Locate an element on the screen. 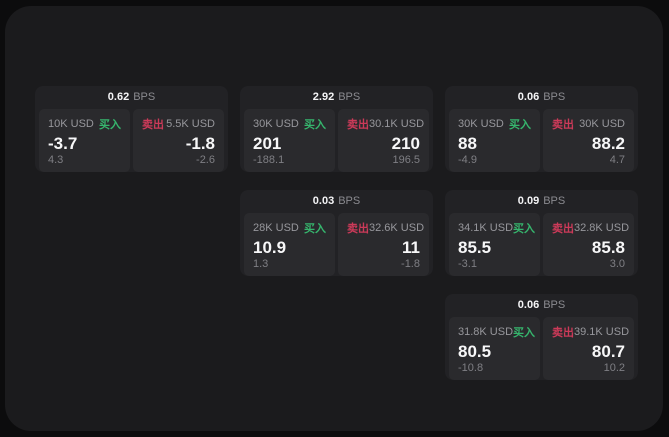  buy-tile: 28K USD 买入 10.9 1.3 is located at coordinates (289, 244).